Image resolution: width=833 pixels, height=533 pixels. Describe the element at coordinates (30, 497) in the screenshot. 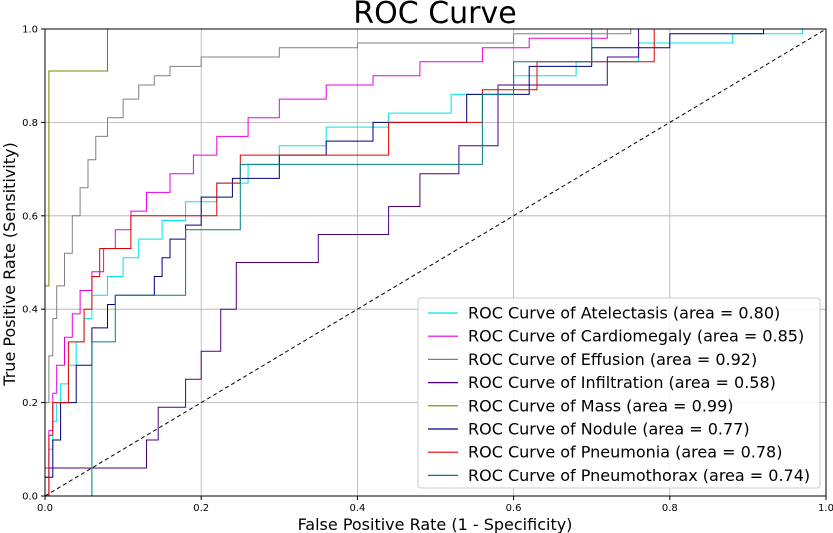

I see `y-tick-label: 0.0` at that location.